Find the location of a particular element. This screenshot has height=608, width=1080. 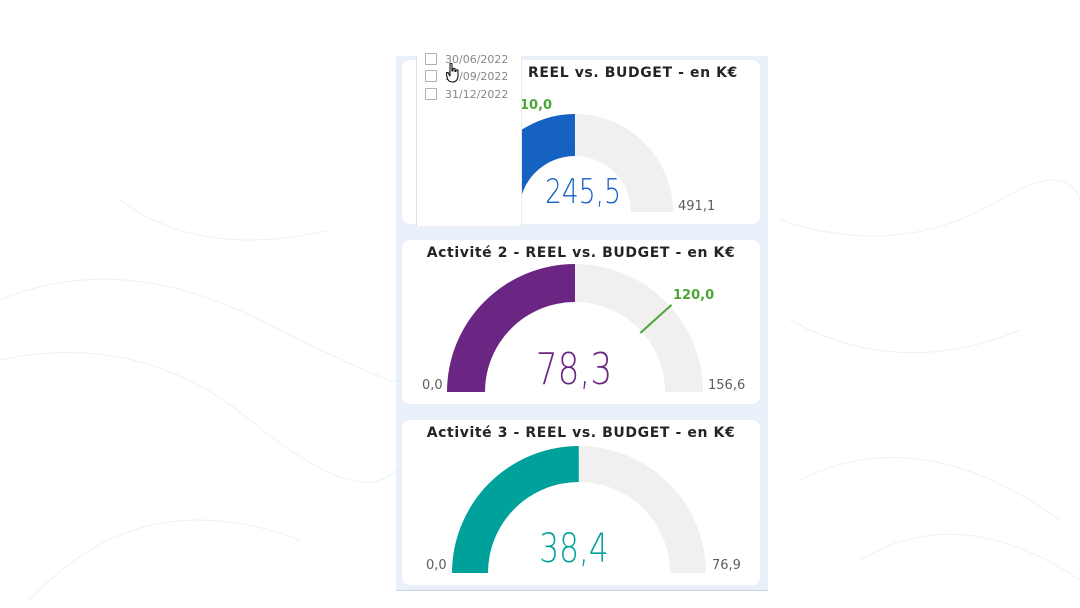

gauge-max-label: 156,6 is located at coordinates (727, 385).